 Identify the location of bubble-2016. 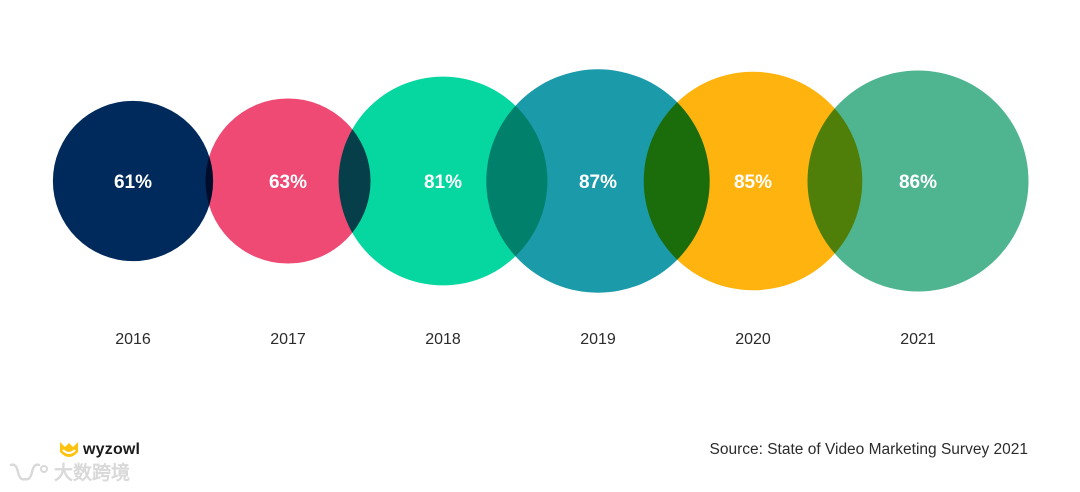
(133, 181).